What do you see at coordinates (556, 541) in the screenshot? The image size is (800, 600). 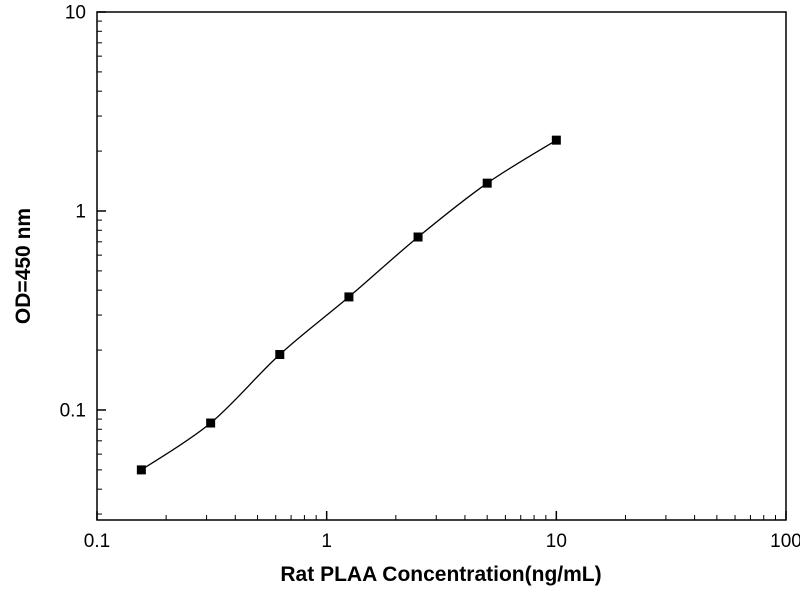 I see `x-axis-tick-label: 10` at bounding box center [556, 541].